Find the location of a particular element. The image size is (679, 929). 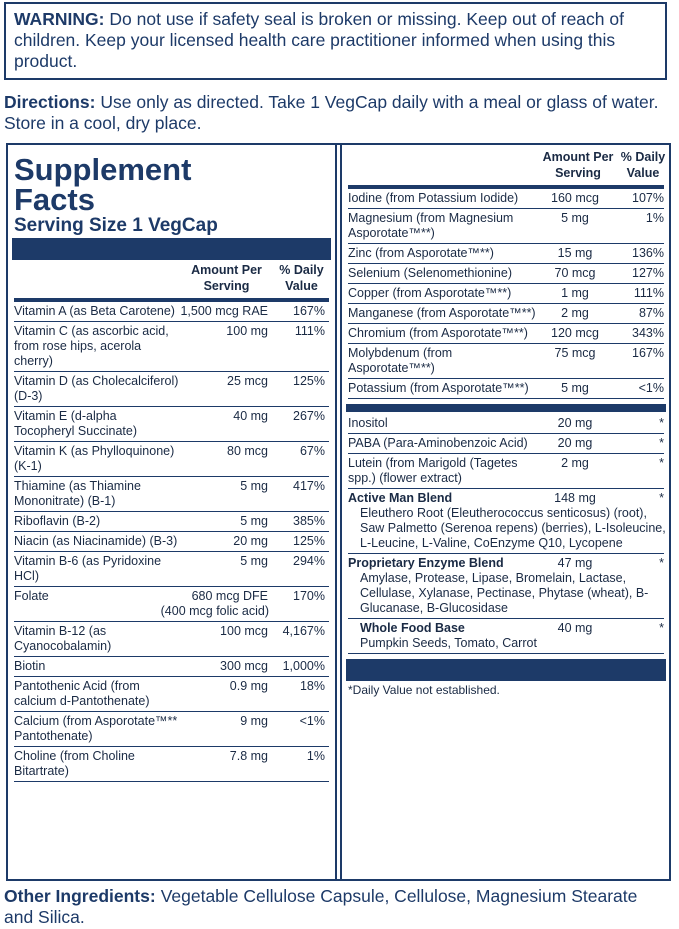

nutrient-amount: 1,500 mcg RAE is located at coordinates (224, 311).